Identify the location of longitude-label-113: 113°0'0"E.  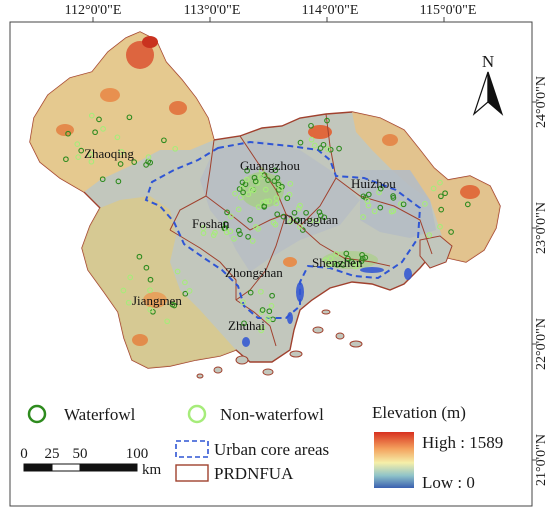
(212, 10).